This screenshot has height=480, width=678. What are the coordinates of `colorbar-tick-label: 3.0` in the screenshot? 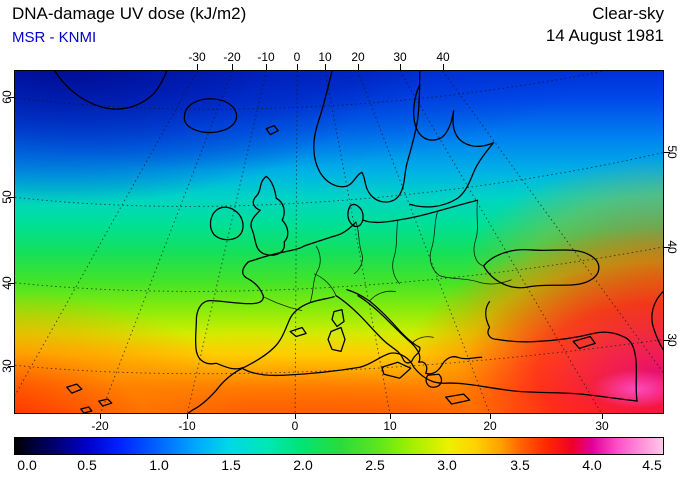 It's located at (447, 465).